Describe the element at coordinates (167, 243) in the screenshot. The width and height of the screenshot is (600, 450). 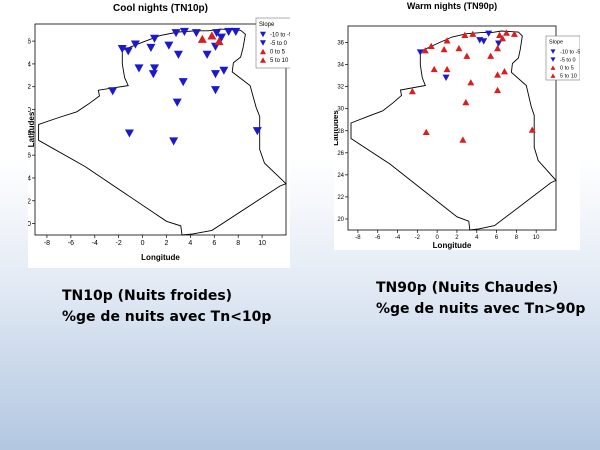
I see `cool-x-tick-label: 2` at that location.